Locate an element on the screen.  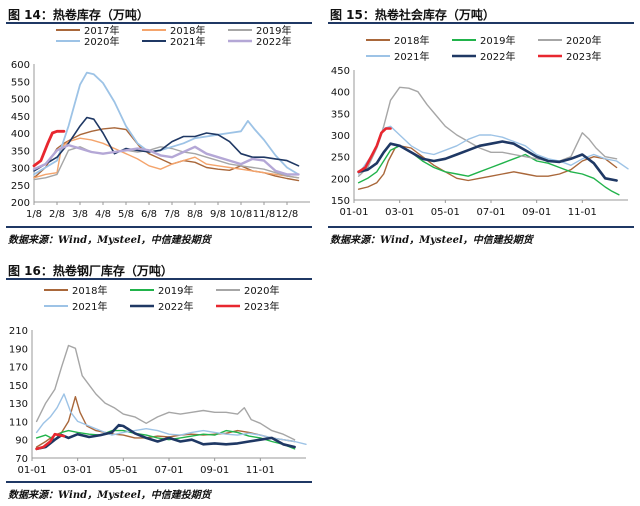
title-rule-fig14 is located at coordinates (159, 23).